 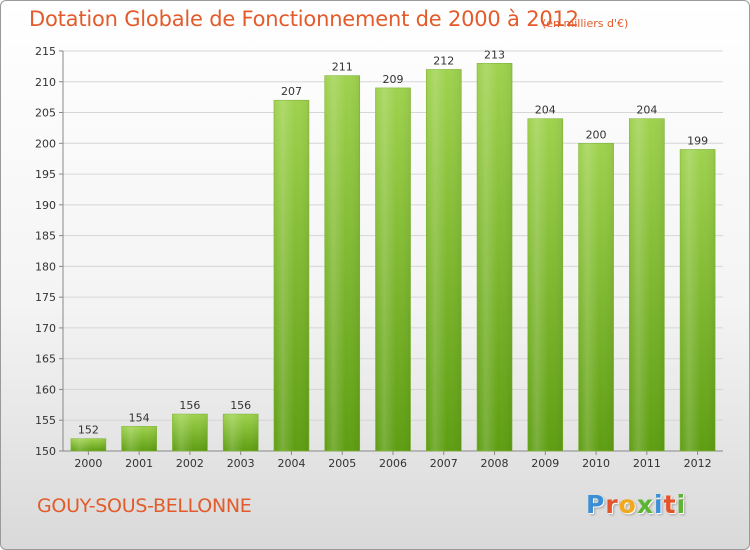 I want to click on x-tick-label-2000: 2000, so click(x=88, y=463).